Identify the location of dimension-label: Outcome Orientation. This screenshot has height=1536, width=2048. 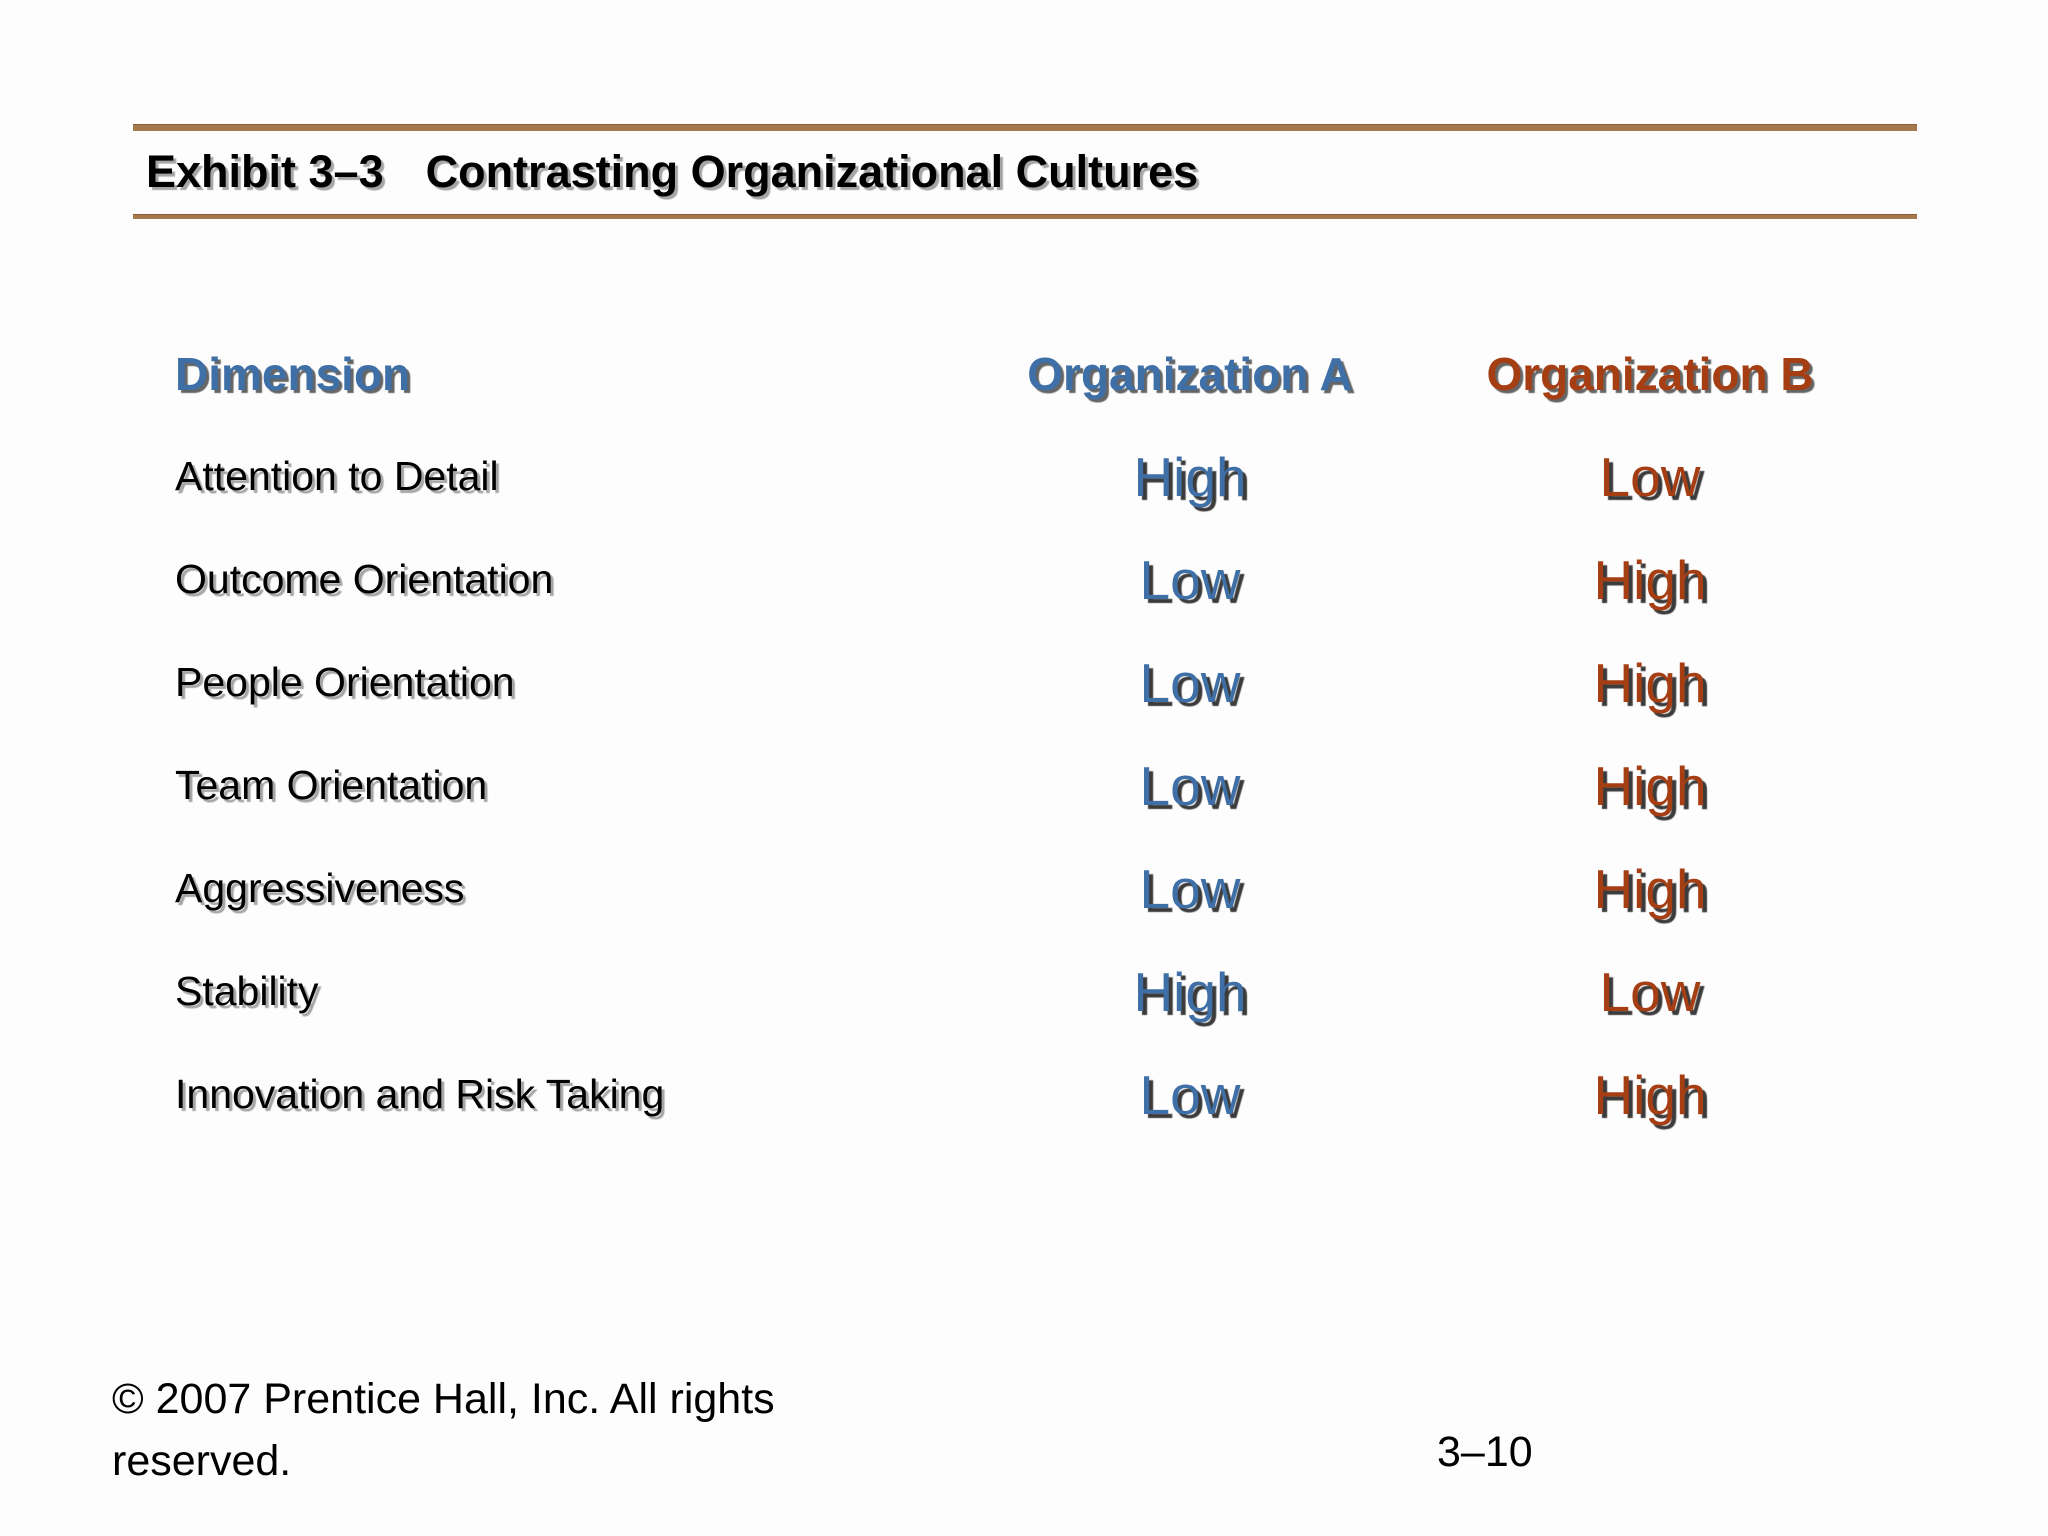
(364, 579).